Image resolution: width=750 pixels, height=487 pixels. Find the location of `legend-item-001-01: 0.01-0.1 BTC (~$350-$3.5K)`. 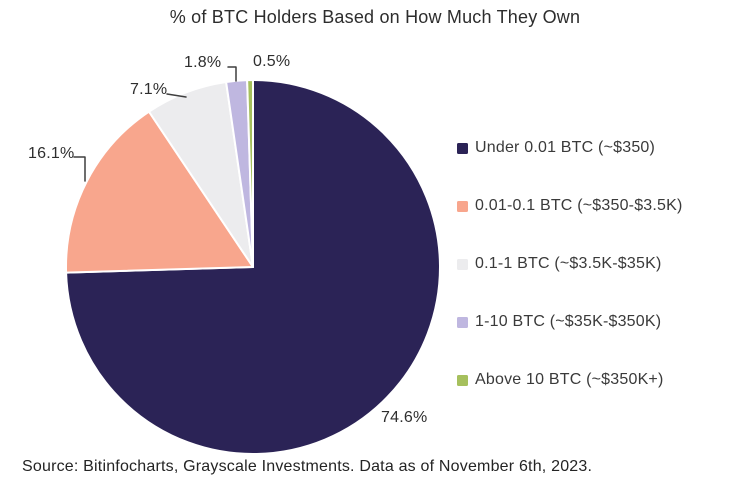

legend-item-001-01: 0.01-0.1 BTC (~$350-$3.5K) is located at coordinates (570, 206).